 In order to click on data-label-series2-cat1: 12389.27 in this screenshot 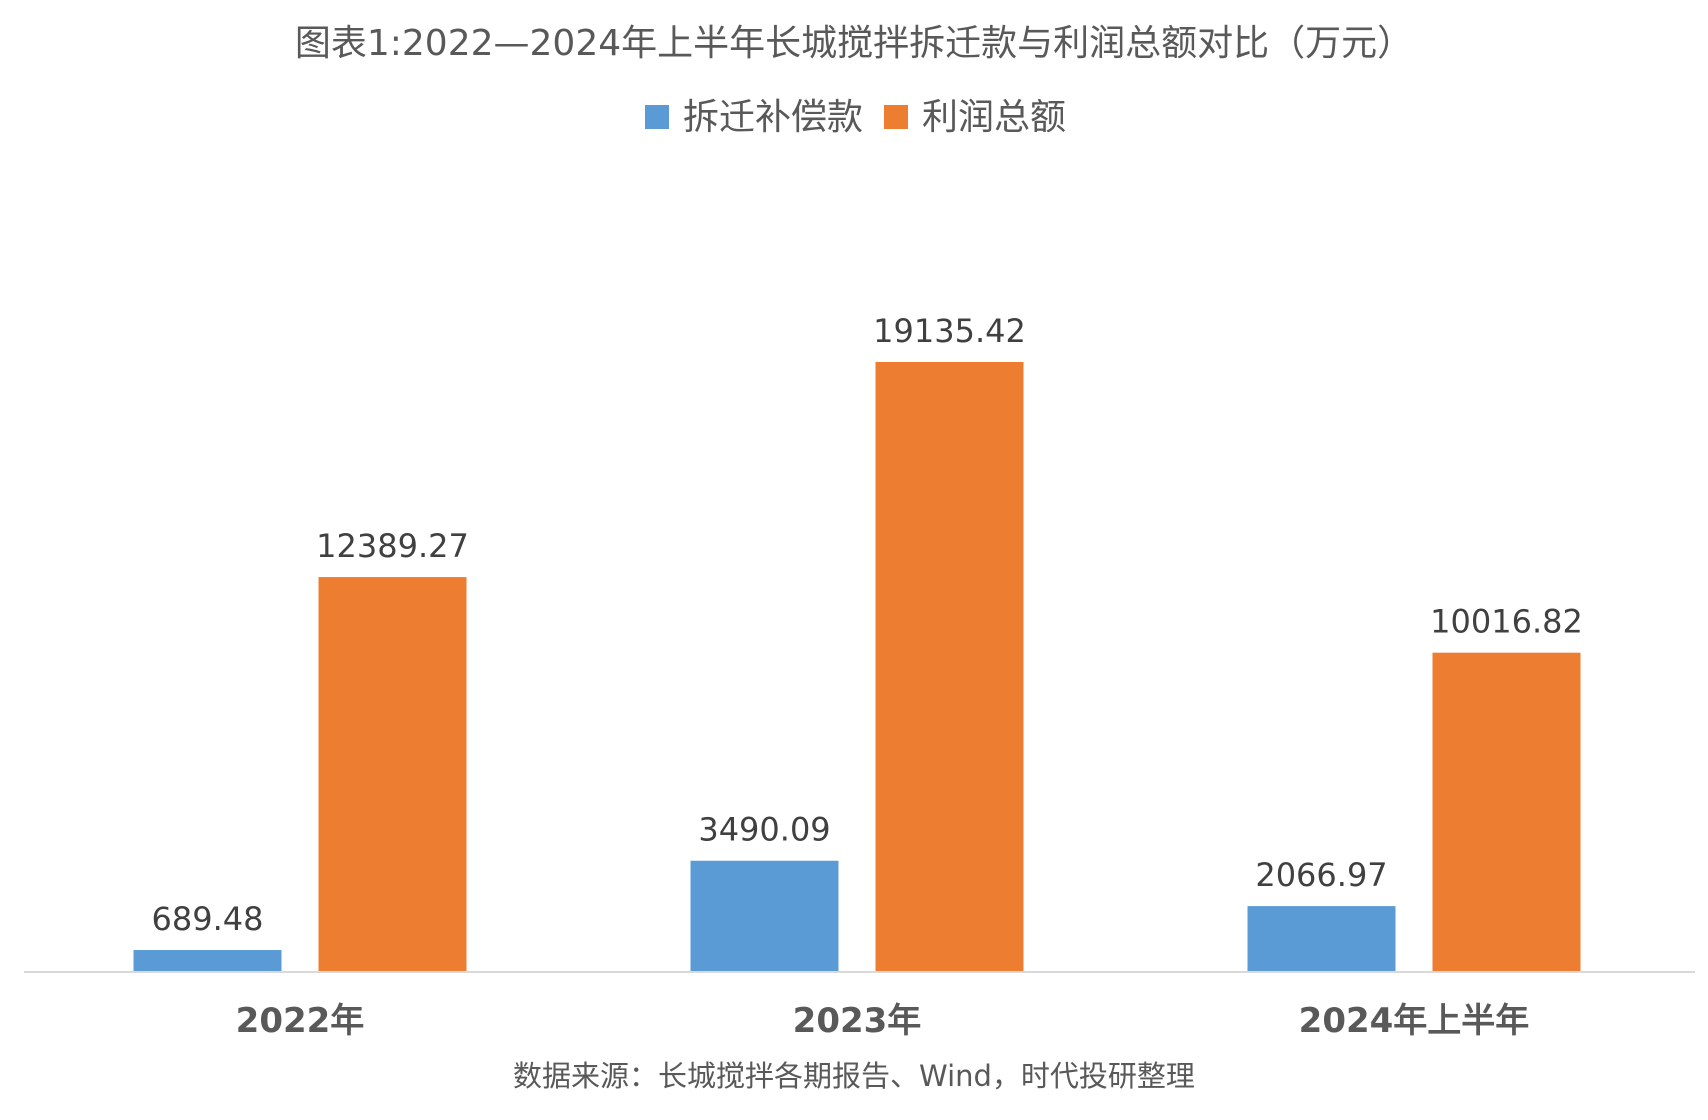, I will do `click(392, 546)`.